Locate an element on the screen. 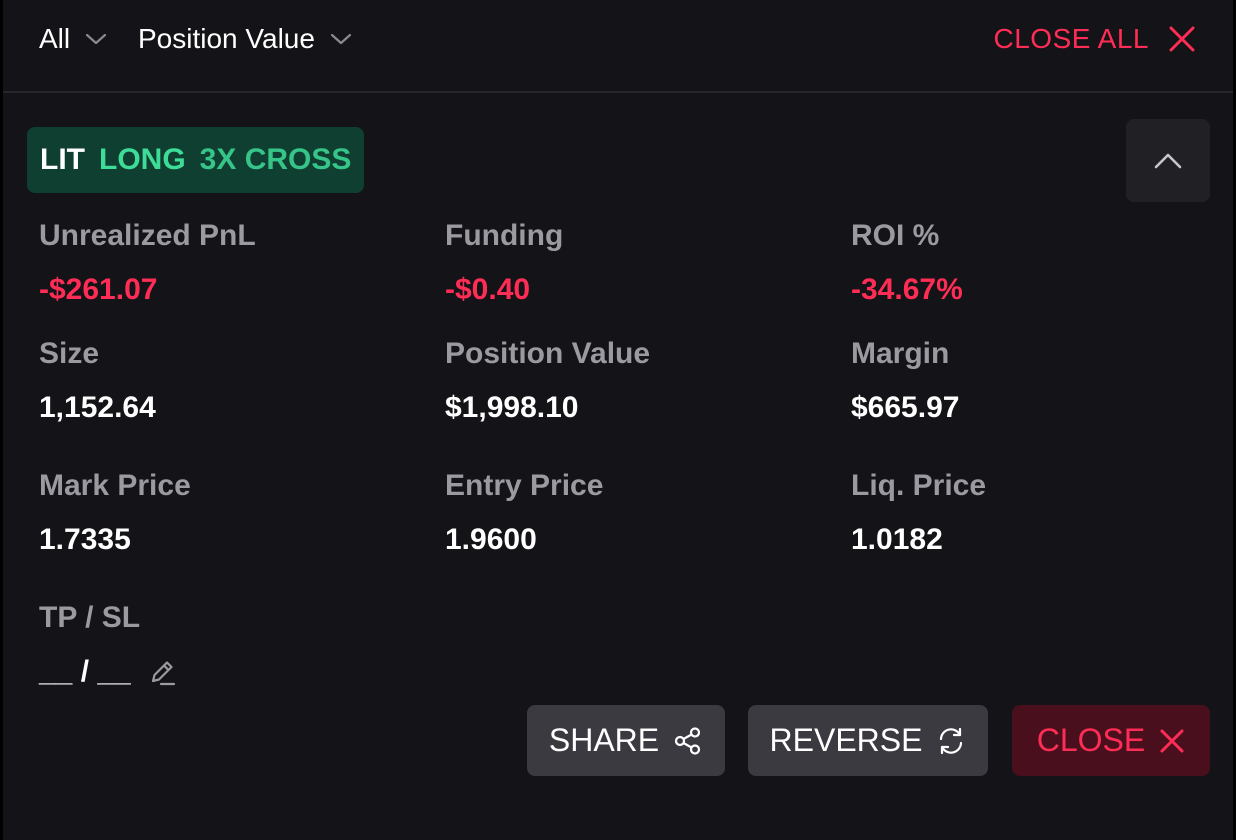 The height and width of the screenshot is (840, 1236). tp-sl-row: __ / __ is located at coordinates (108, 672).